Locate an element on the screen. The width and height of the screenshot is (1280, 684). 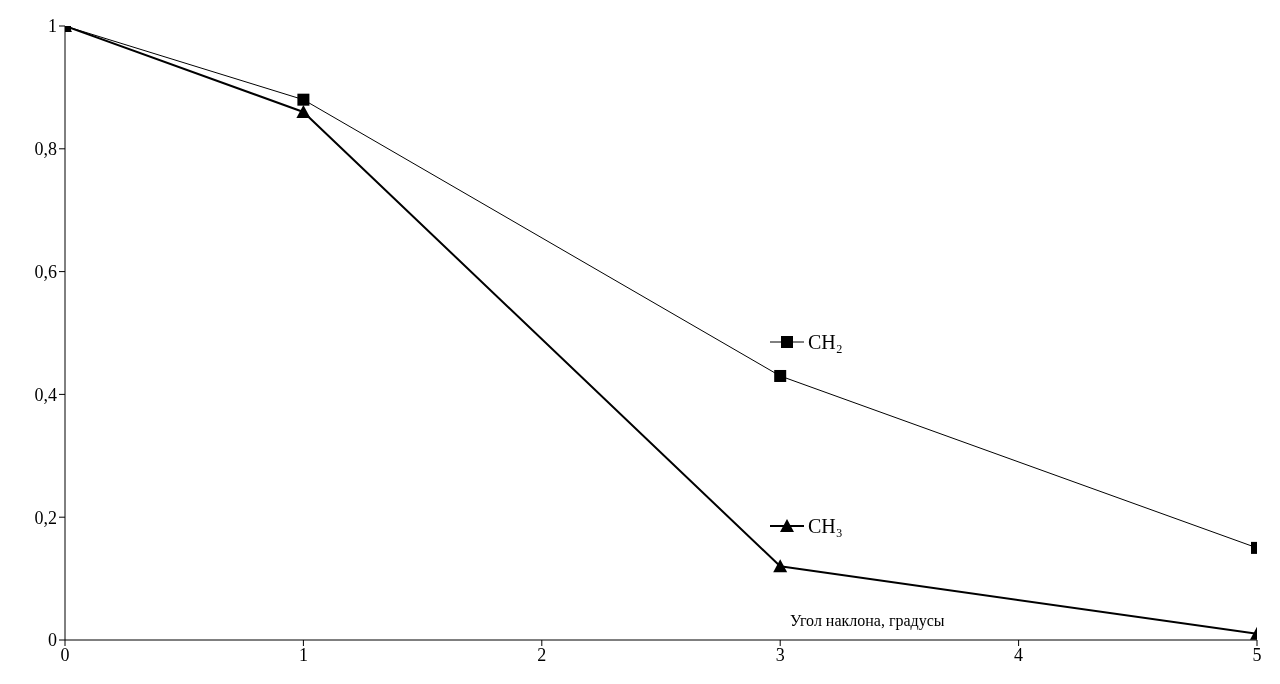
x-tick-label: 5 is located at coordinates (1257, 654).